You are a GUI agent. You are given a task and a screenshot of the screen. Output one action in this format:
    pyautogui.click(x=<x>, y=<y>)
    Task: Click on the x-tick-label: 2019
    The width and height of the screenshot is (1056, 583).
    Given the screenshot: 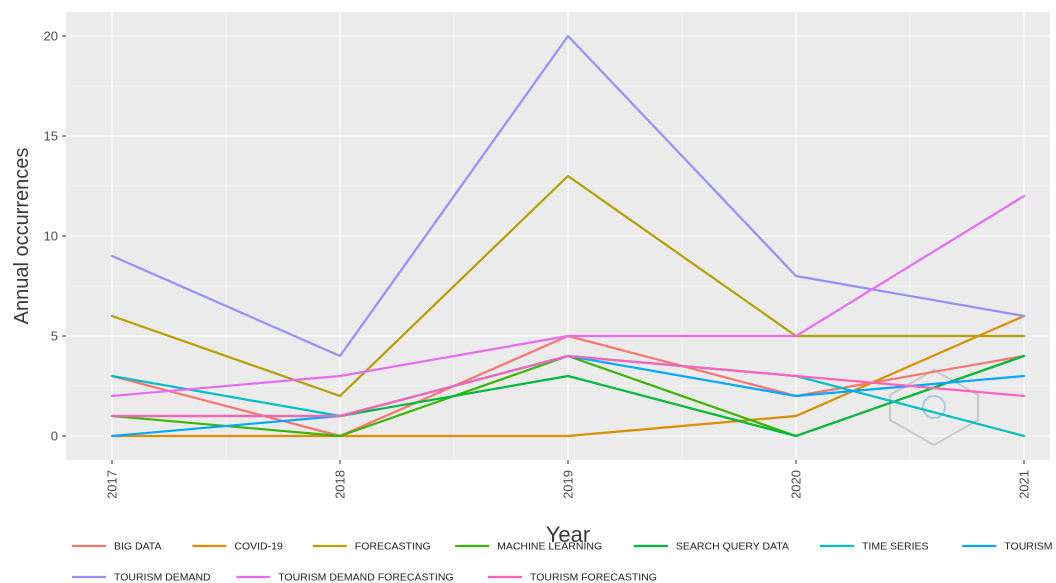 What is the action you would take?
    pyautogui.click(x=568, y=484)
    